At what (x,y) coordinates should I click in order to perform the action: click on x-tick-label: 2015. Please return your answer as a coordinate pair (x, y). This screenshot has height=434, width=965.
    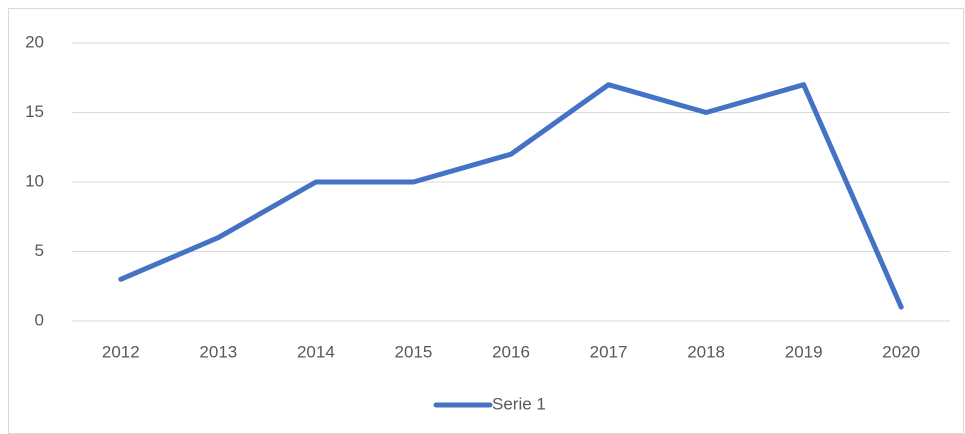
    Looking at the image, I should click on (414, 351).